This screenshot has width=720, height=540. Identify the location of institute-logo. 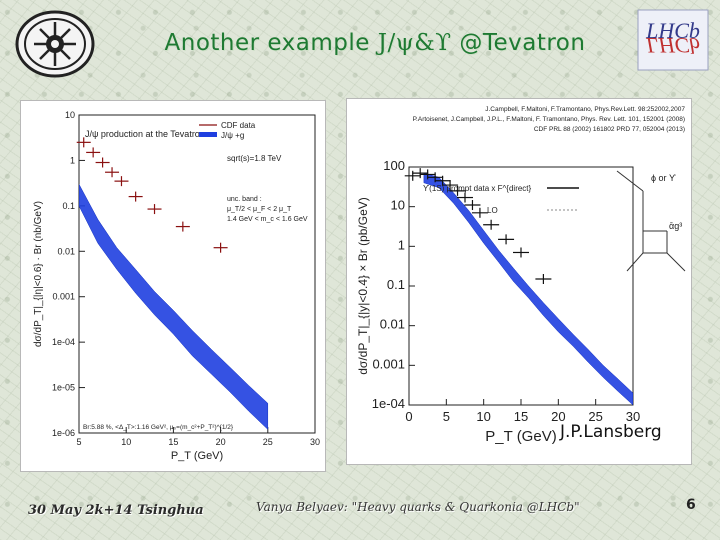
(55, 44).